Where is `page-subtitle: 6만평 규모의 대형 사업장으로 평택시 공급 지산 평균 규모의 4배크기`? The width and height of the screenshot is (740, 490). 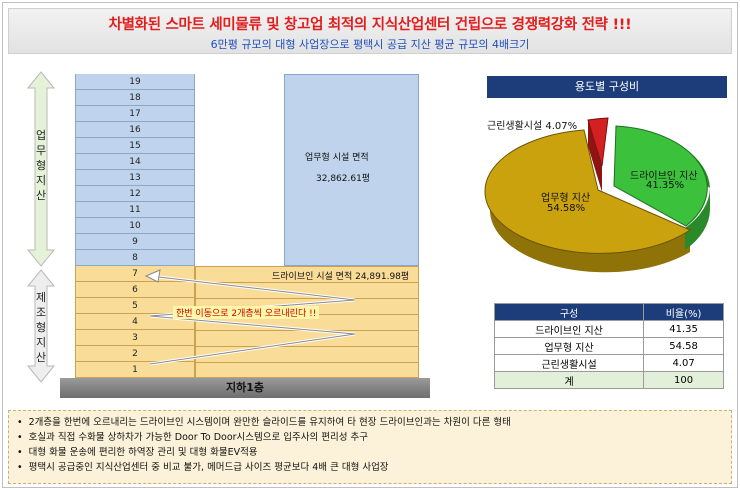 page-subtitle: 6만평 규모의 대형 사업장으로 평택시 공급 지산 평균 규모의 4배크기 is located at coordinates (370, 44).